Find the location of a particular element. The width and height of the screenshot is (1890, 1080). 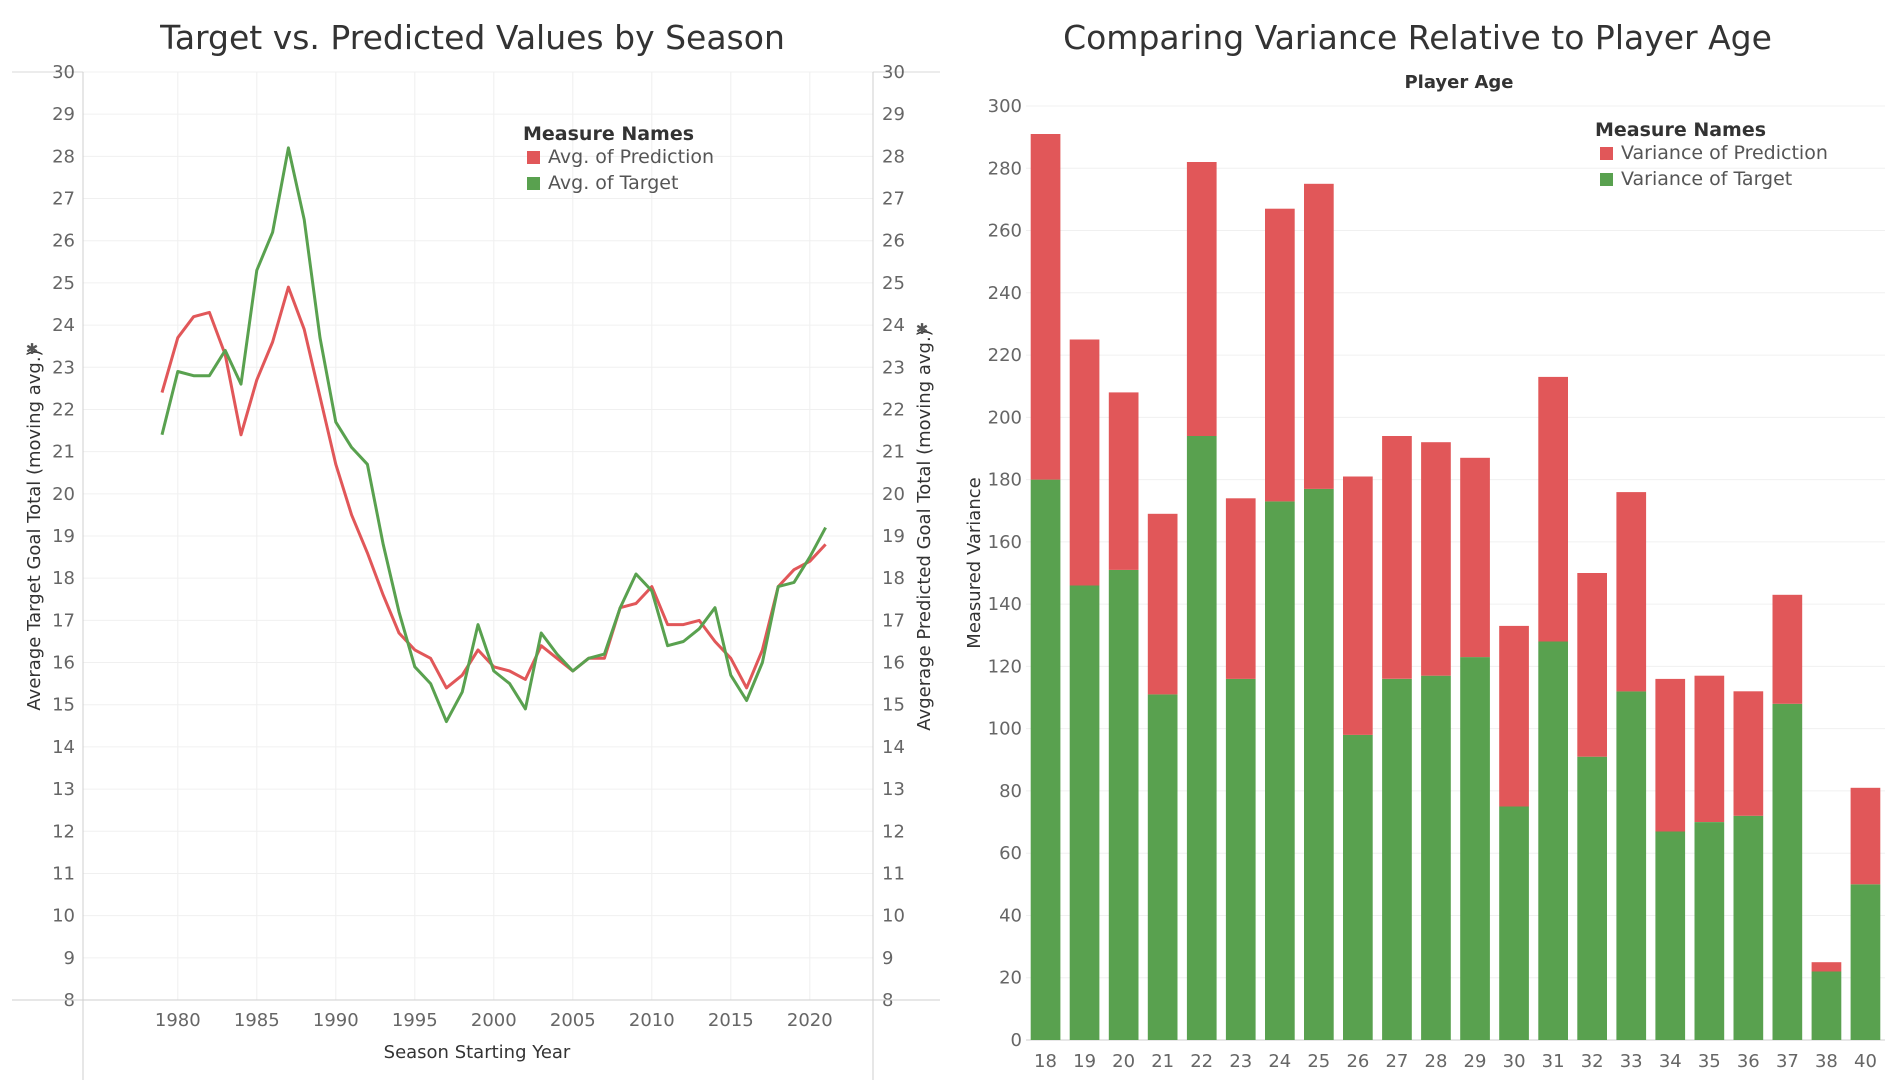

y2-tick-label: 16 is located at coordinates (893, 663).